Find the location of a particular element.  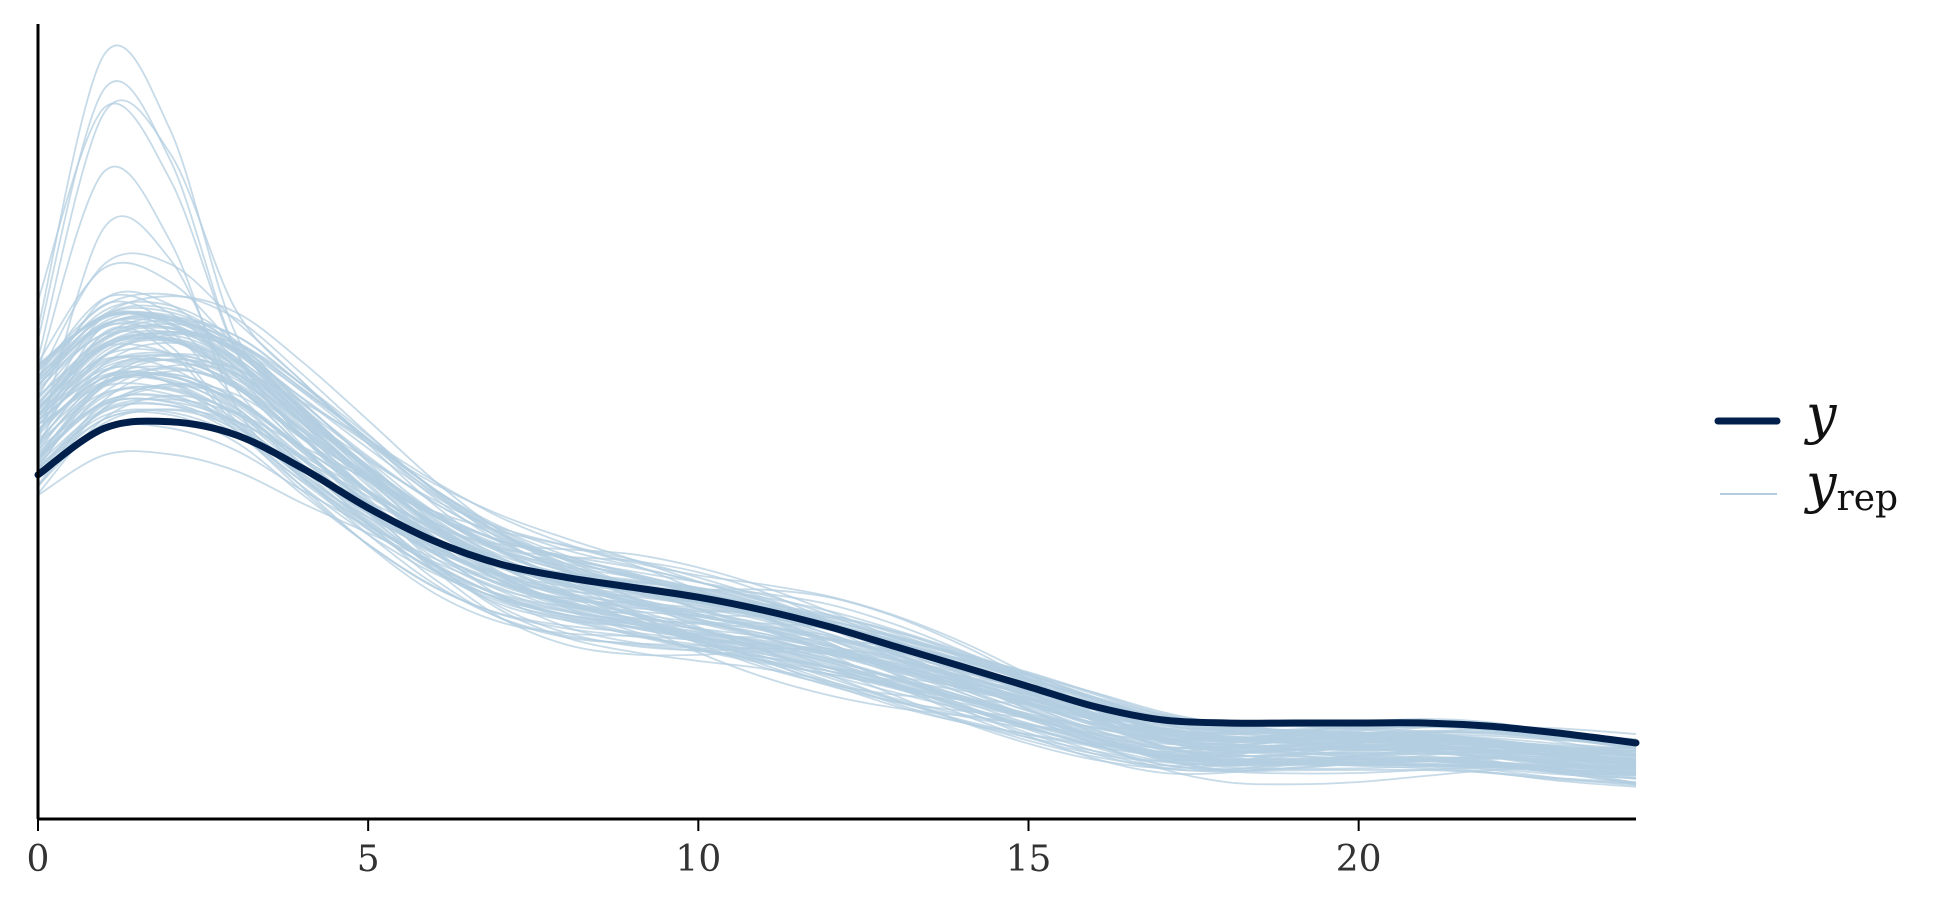

legend-label-y-rep-subscript: rep is located at coordinates (1868, 498).